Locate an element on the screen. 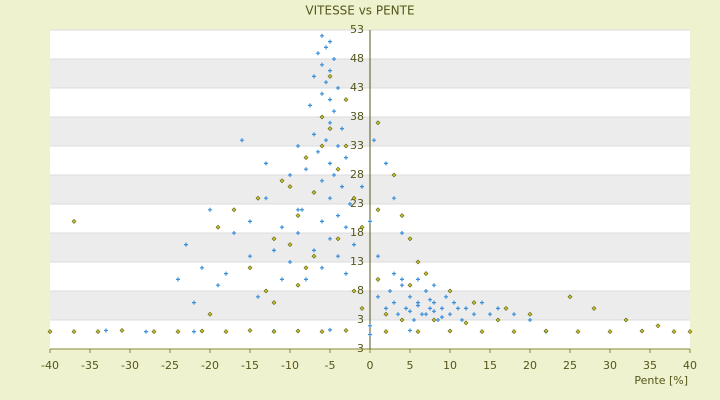  x-tick-label: 40 is located at coordinates (690, 365).